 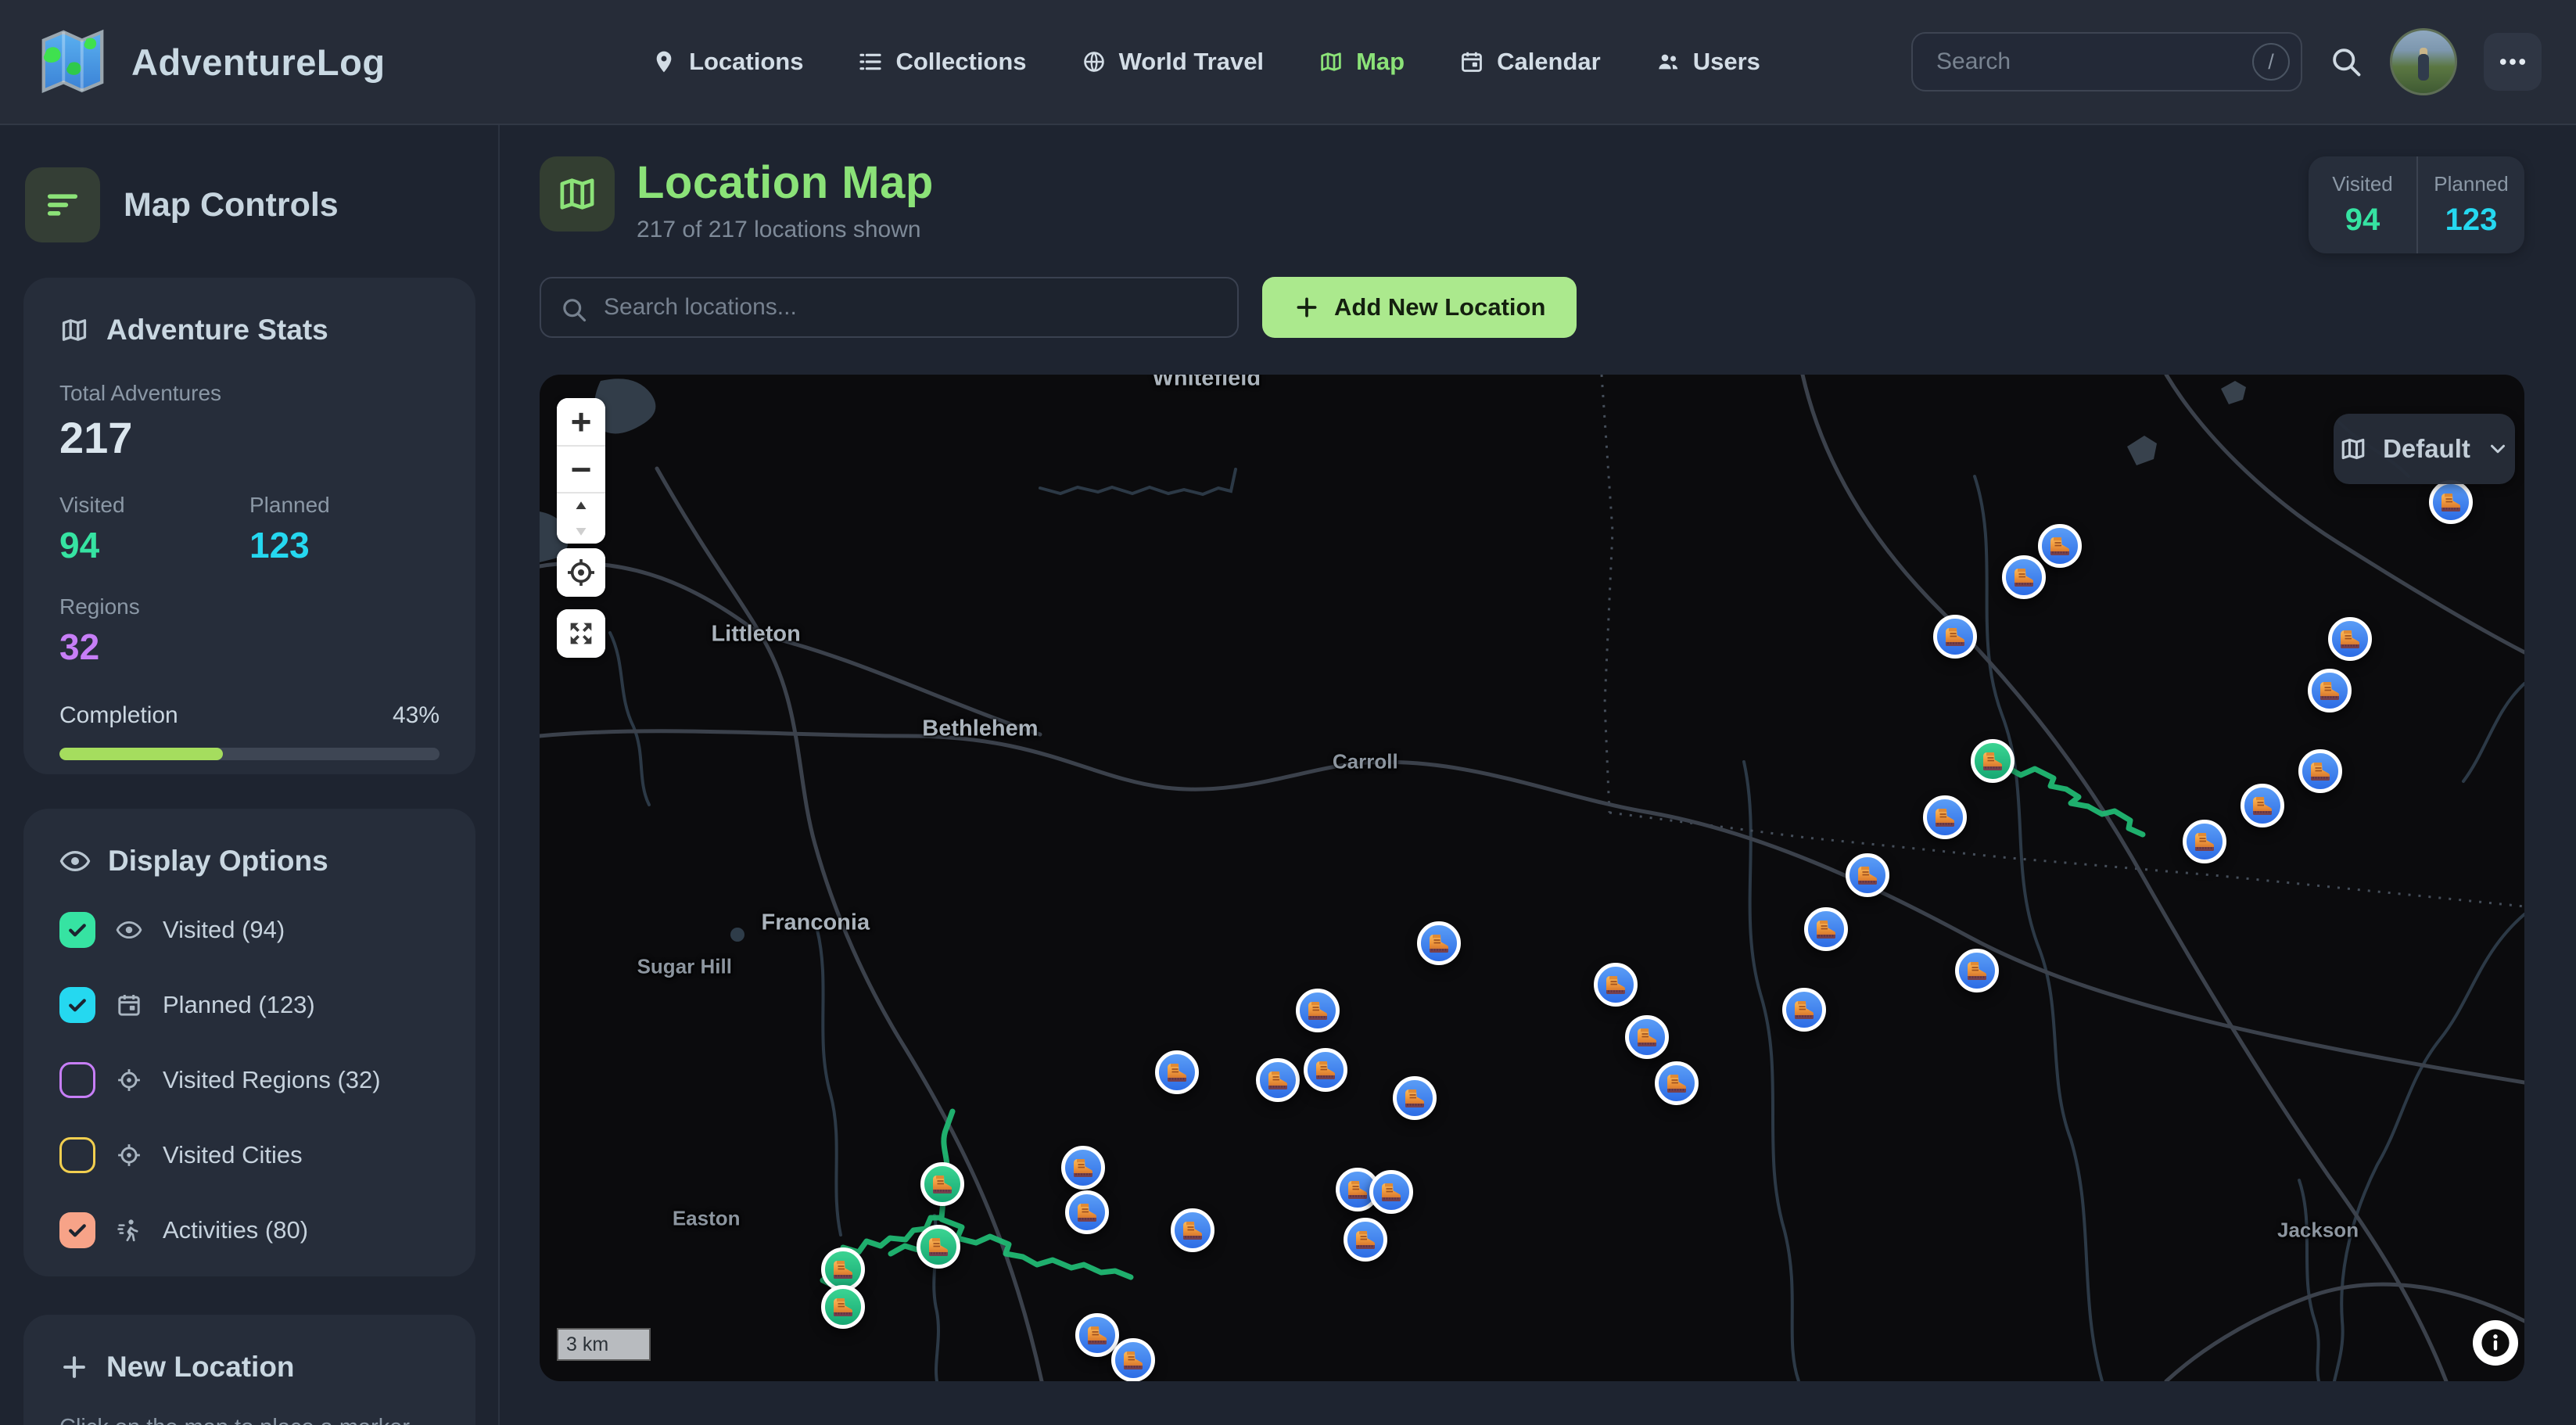 I want to click on locate-control, so click(x=581, y=572).